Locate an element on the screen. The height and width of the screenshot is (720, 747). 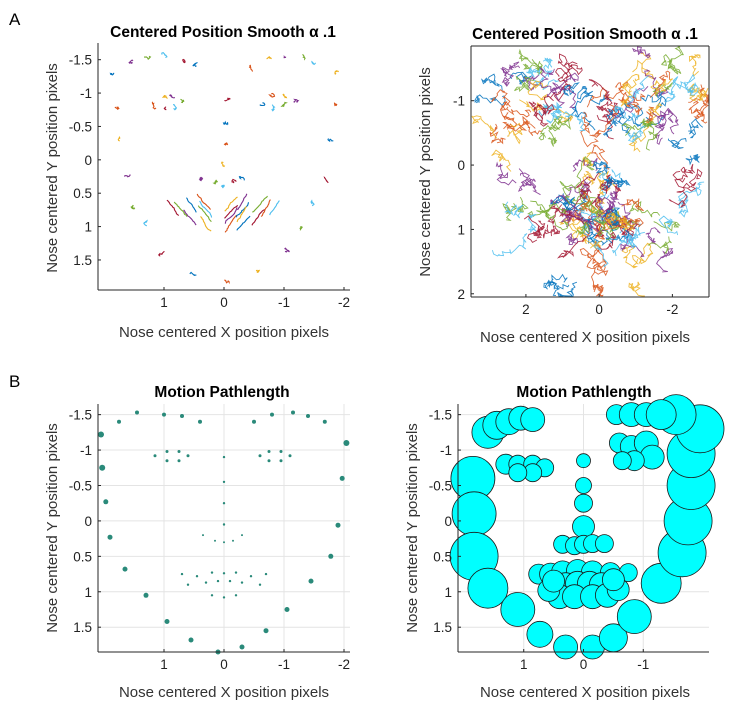
x-tick-label: 1 is located at coordinates (164, 664).